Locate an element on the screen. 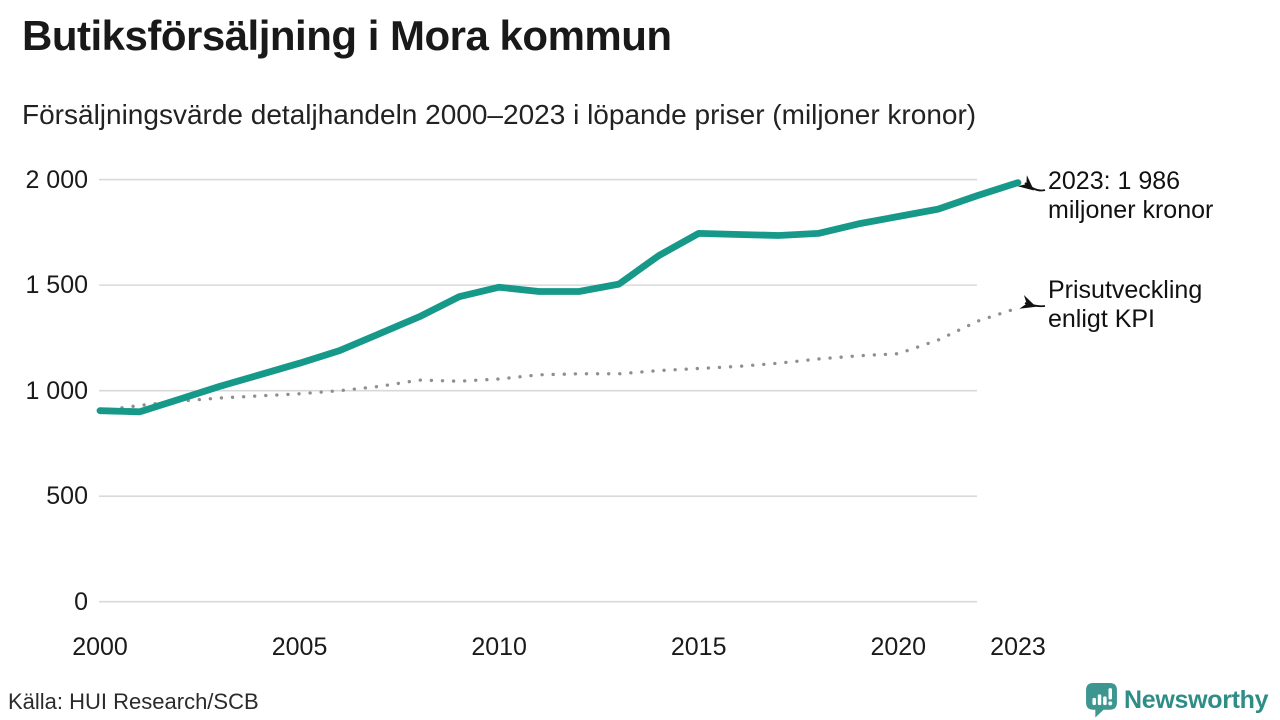 This screenshot has height=720, width=1280. y-axis-label: 1 500 is located at coordinates (56, 285).